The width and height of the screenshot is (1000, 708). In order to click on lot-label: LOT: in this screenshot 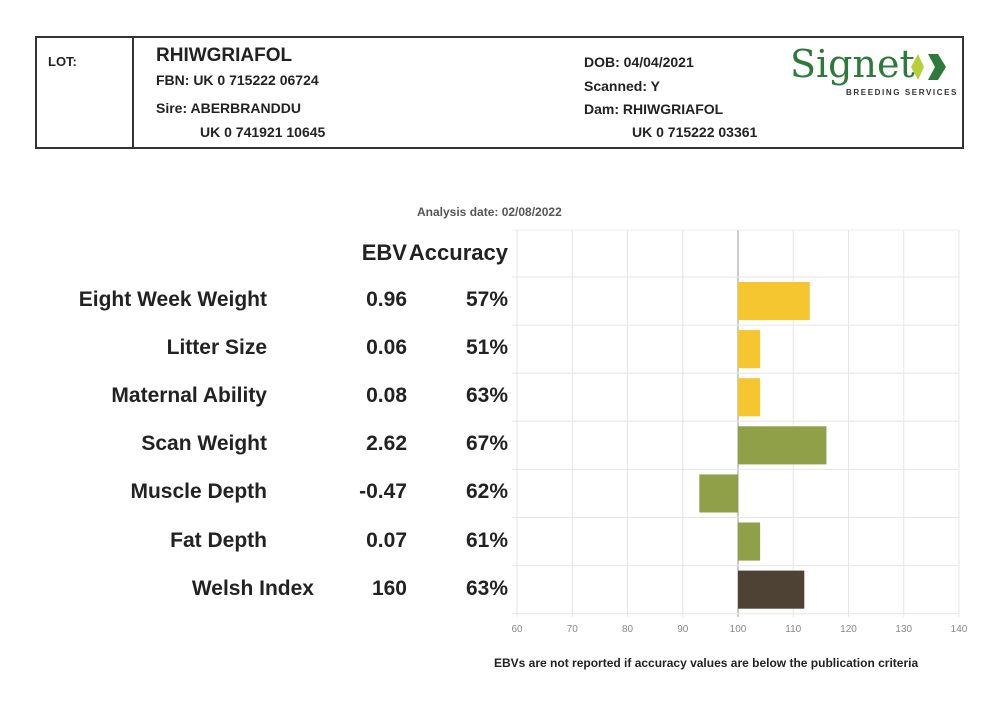, I will do `click(62, 61)`.